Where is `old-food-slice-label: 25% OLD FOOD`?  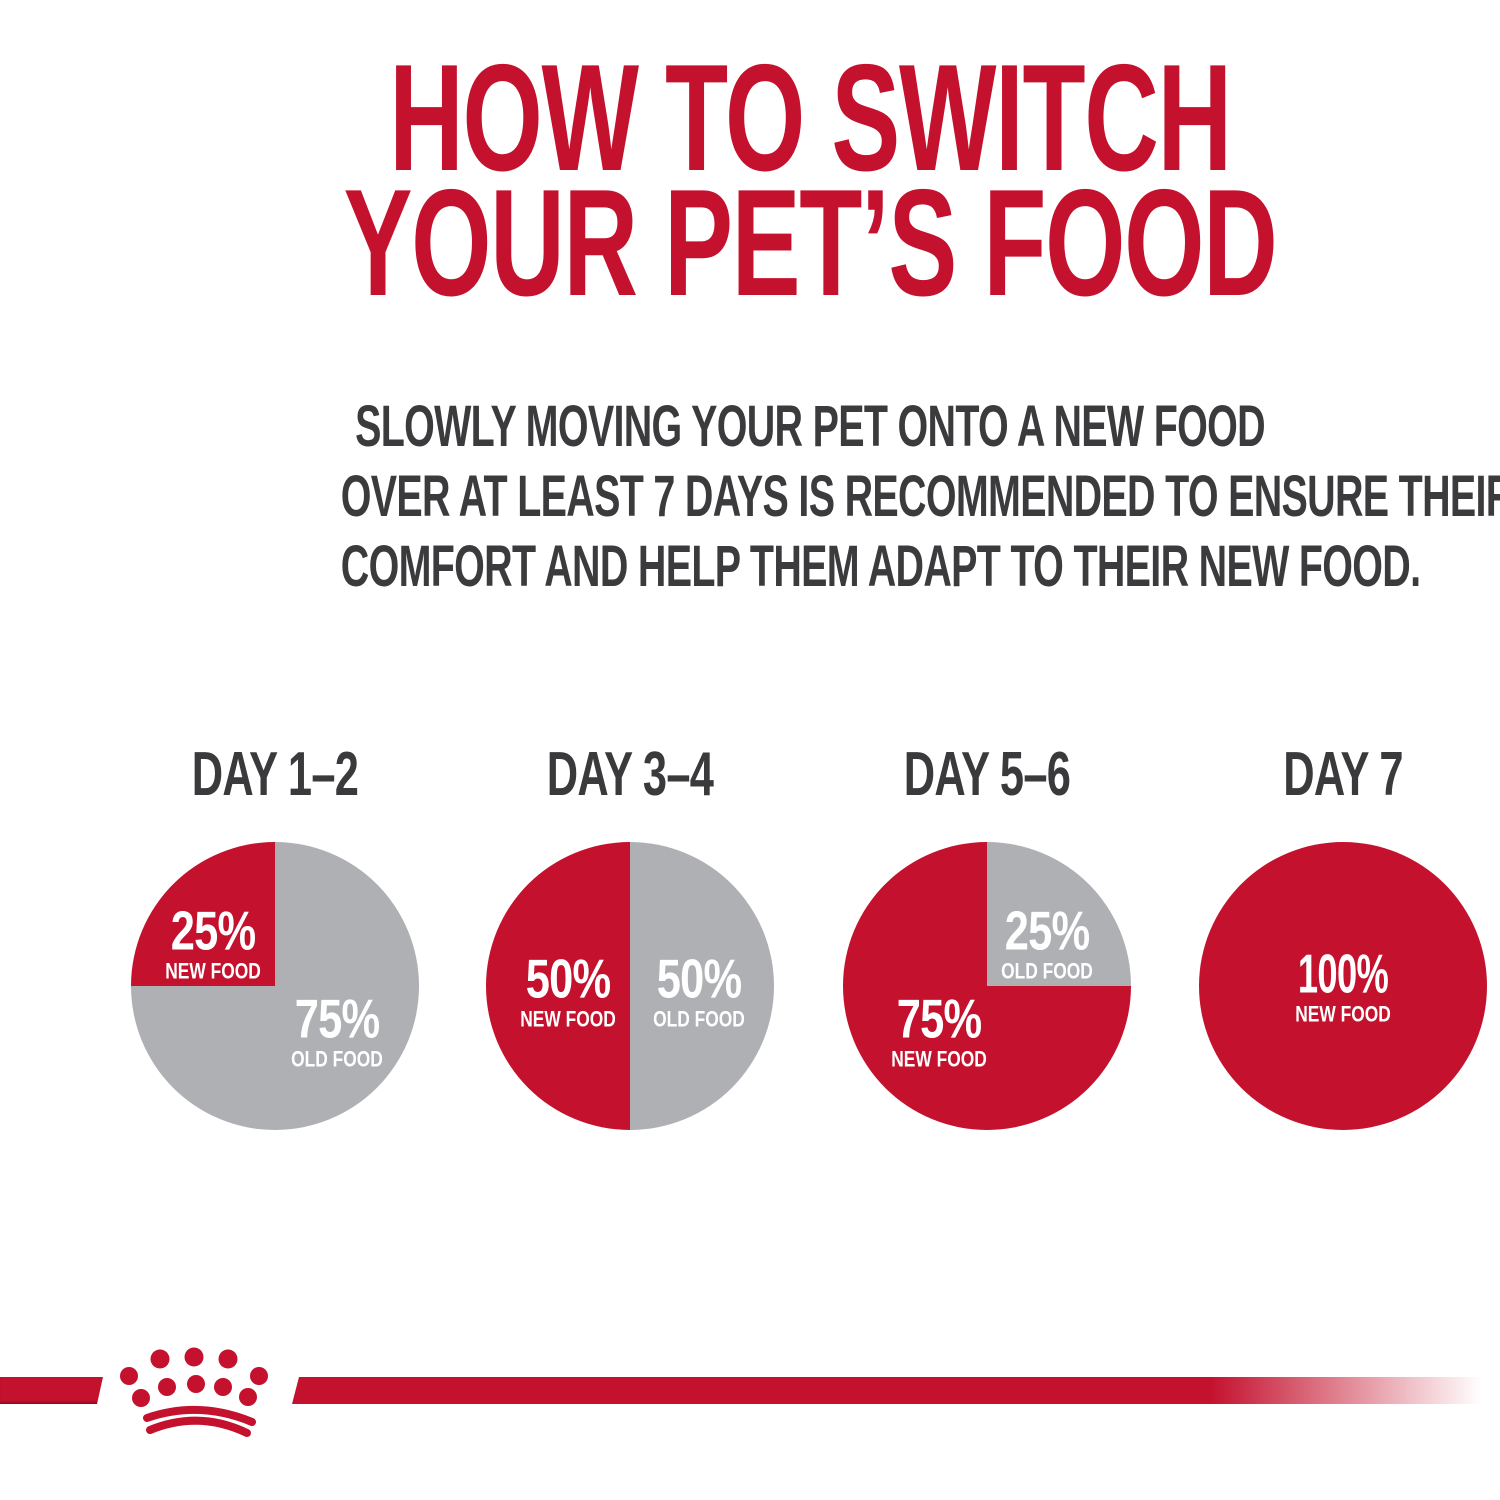
old-food-slice-label: 25% OLD FOOD is located at coordinates (1047, 942).